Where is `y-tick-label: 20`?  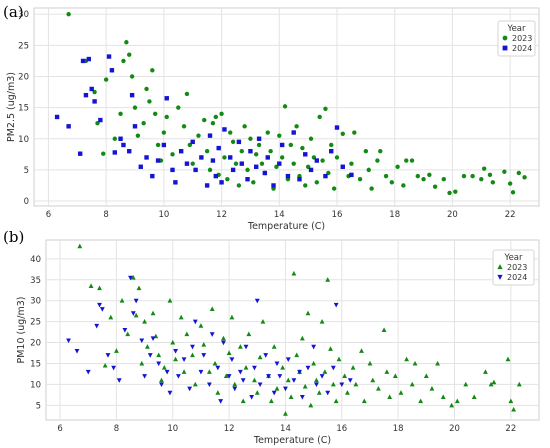 y-tick-label: 20 is located at coordinates (35, 344).